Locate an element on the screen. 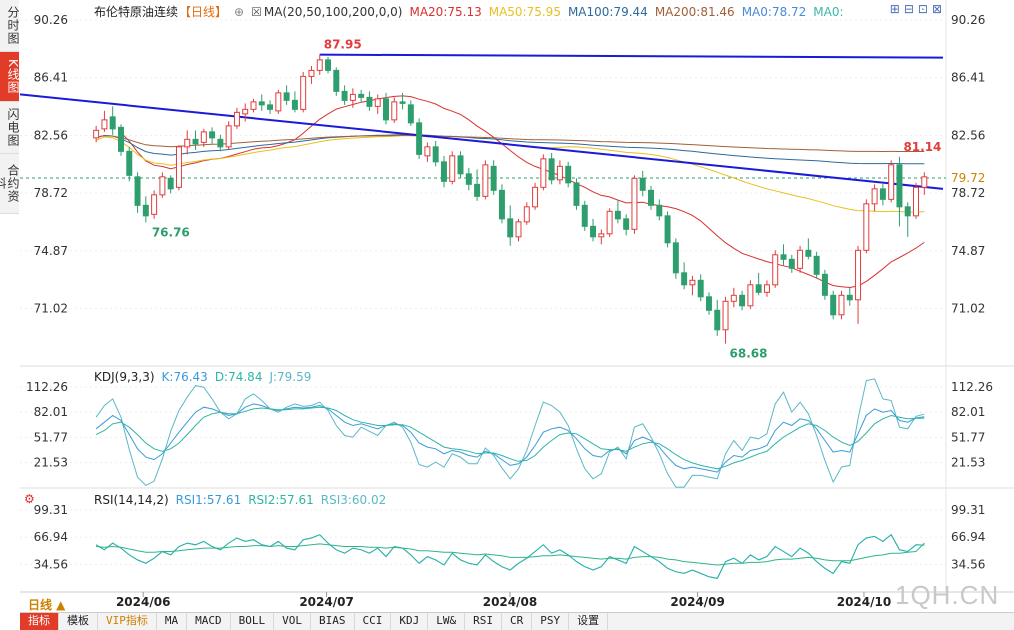 The width and height of the screenshot is (1014, 630). low-annotation-2: 68.68 is located at coordinates (749, 354).